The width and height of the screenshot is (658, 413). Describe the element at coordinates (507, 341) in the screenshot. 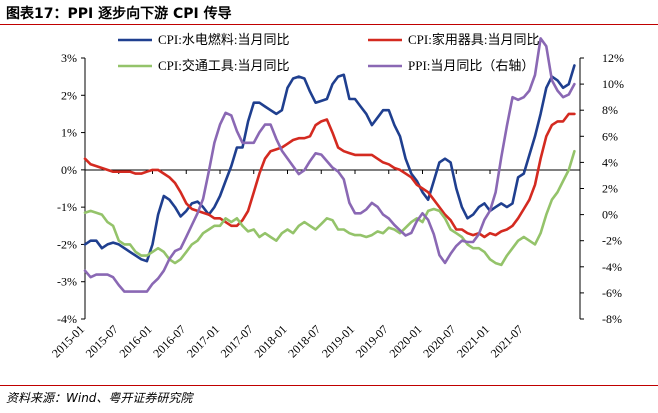

I see `x-tick-label: 2021-07` at that location.